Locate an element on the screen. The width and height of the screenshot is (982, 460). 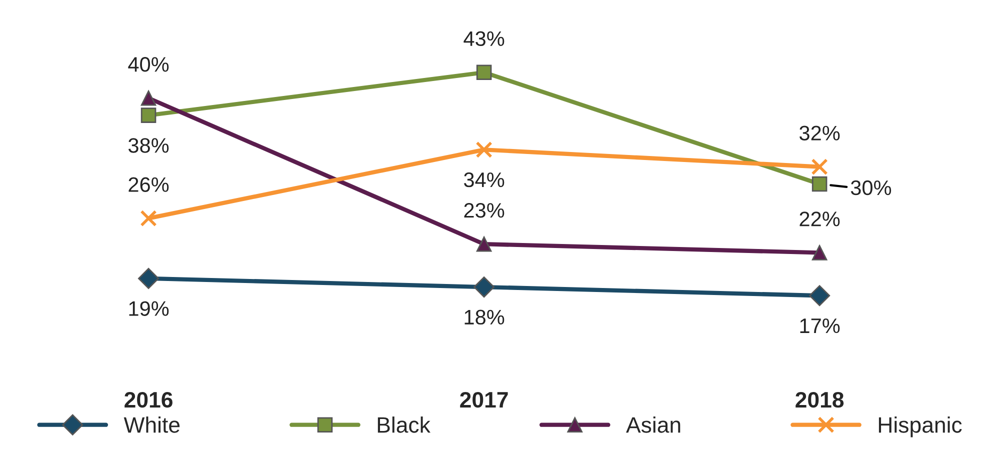
x-tick-label: 2016 is located at coordinates (148, 400).